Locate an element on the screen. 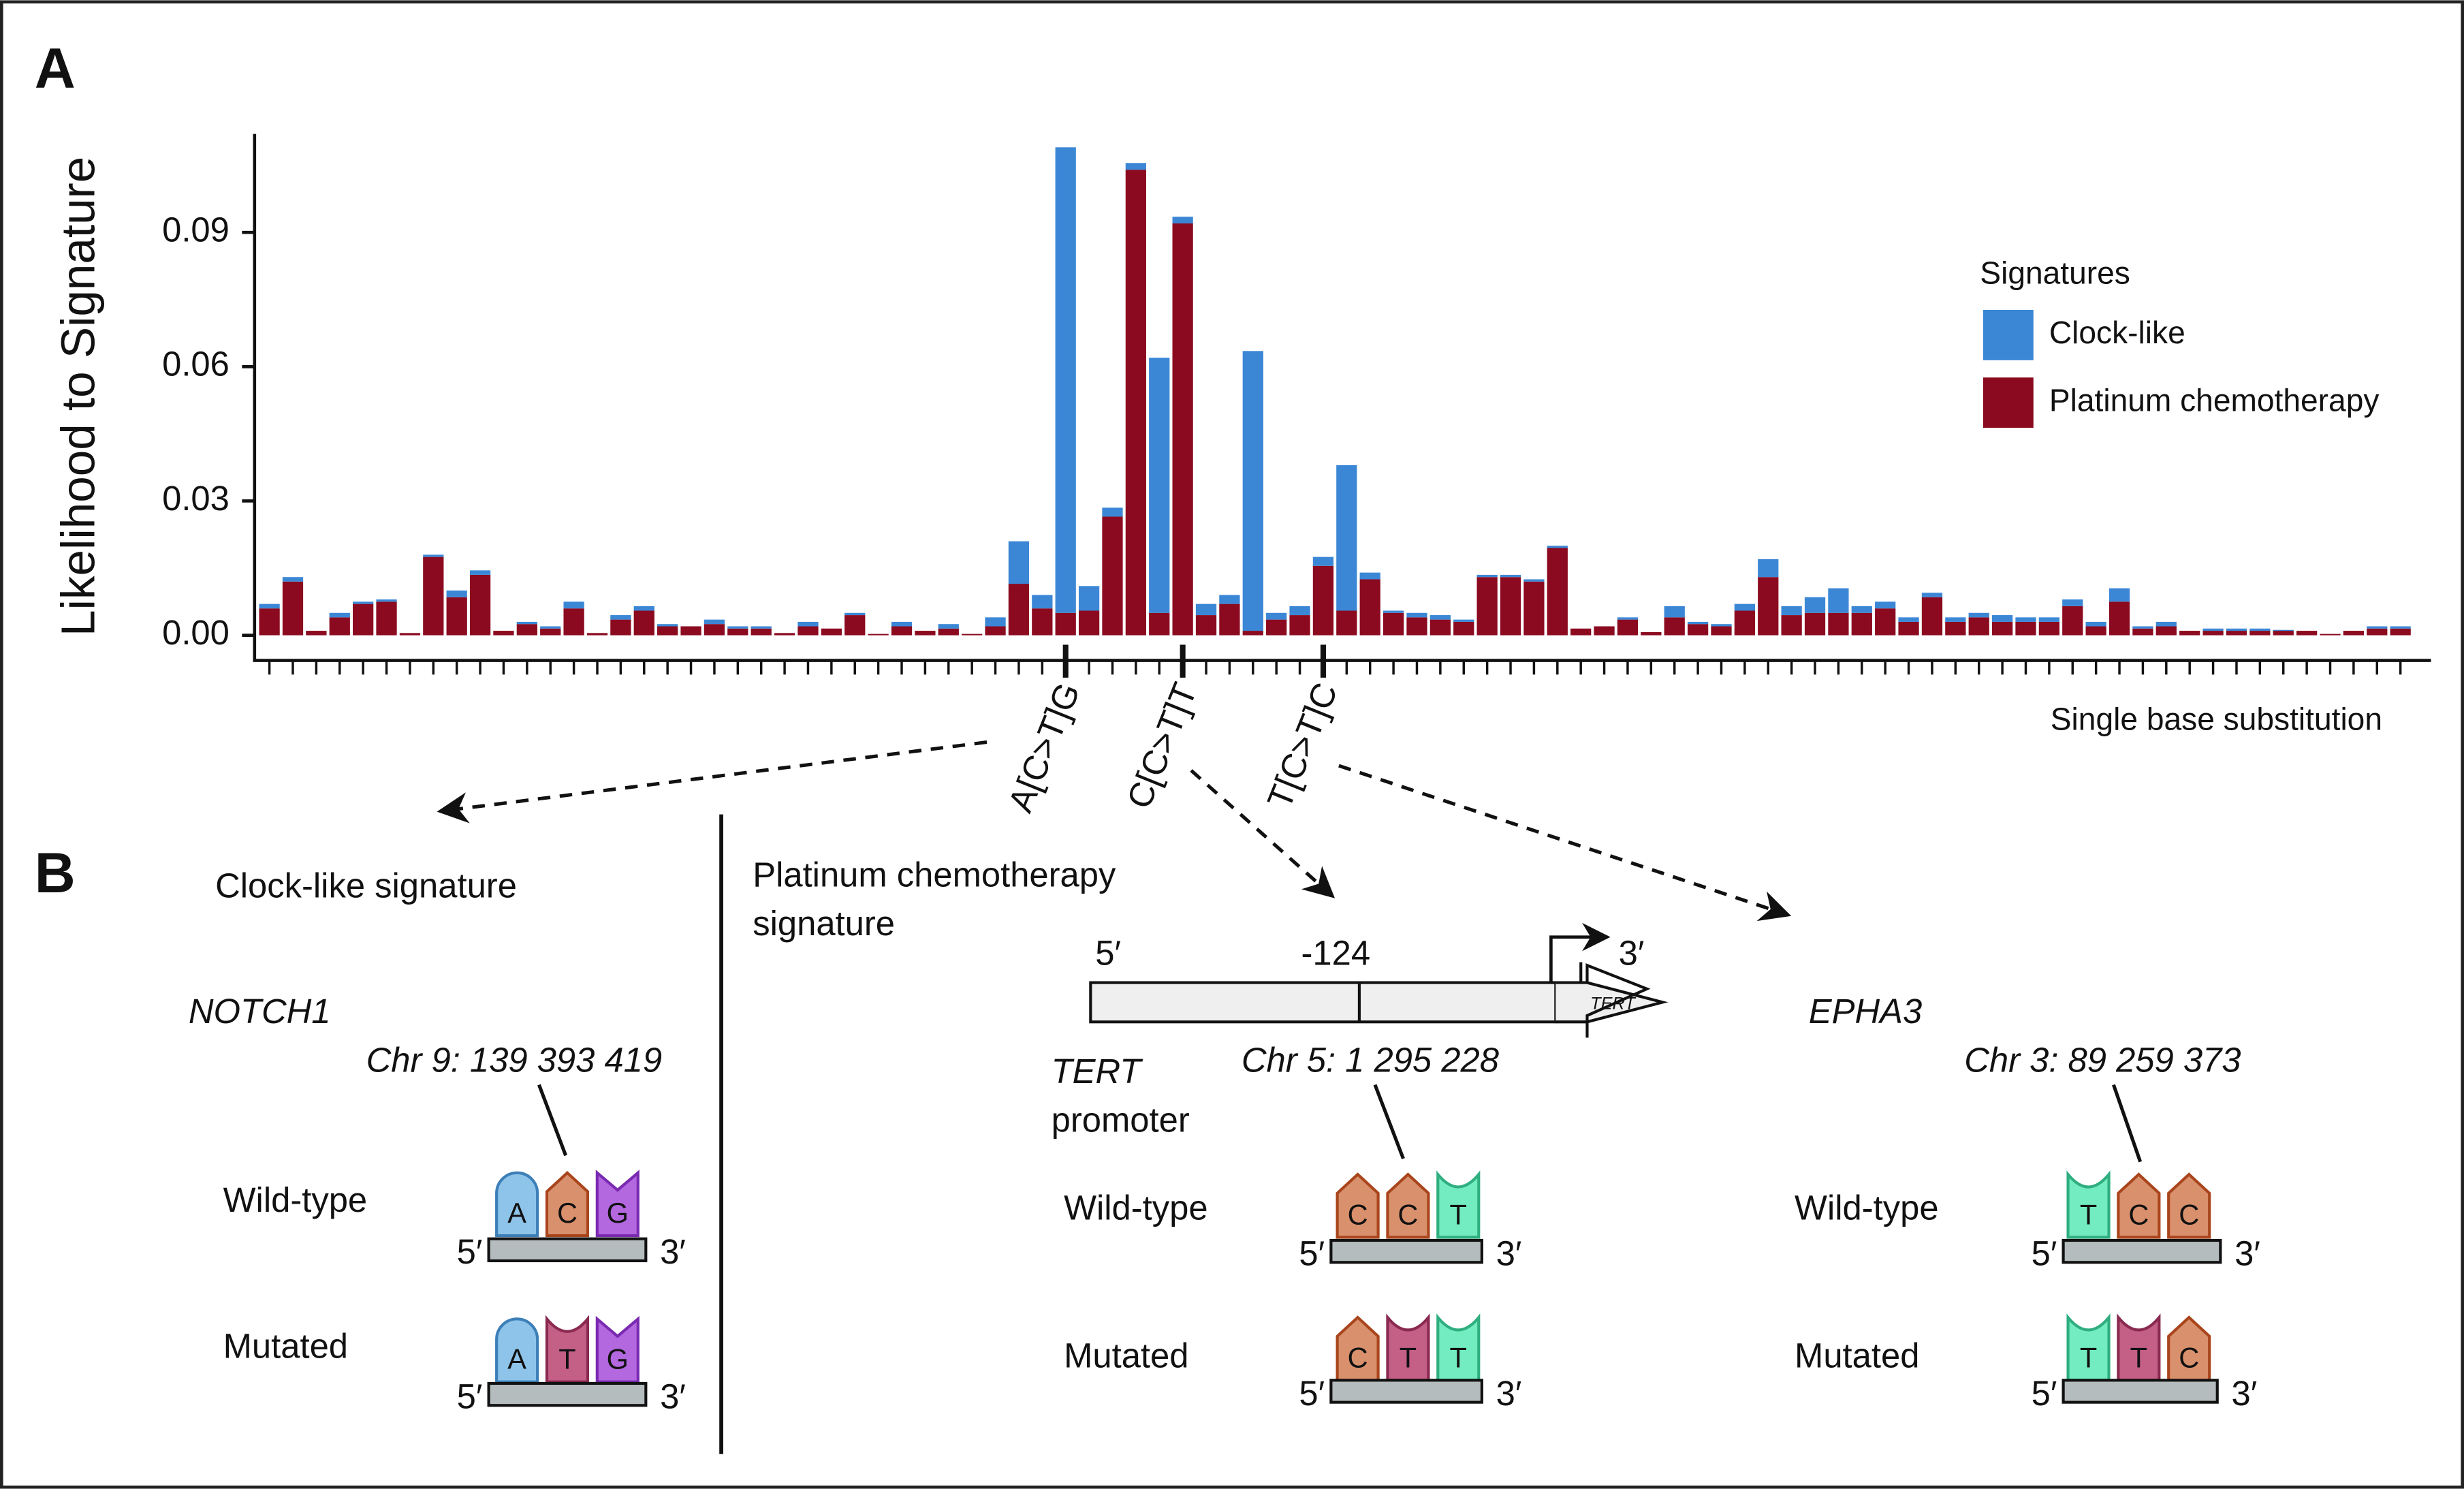 This screenshot has height=1489, width=2464. gene-name: NOTCH1 is located at coordinates (260, 1012).